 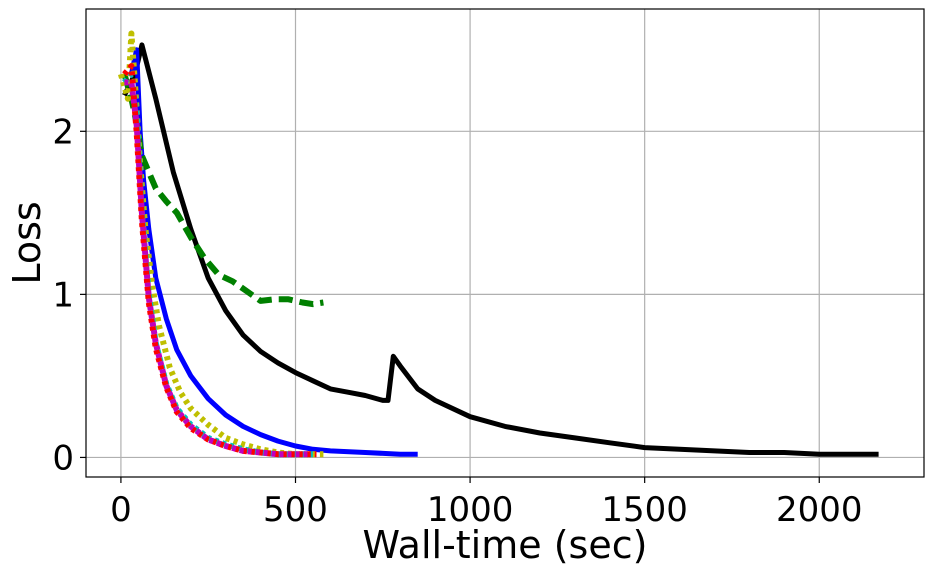 I want to click on x-tick-label: 0, so click(x=121, y=510).